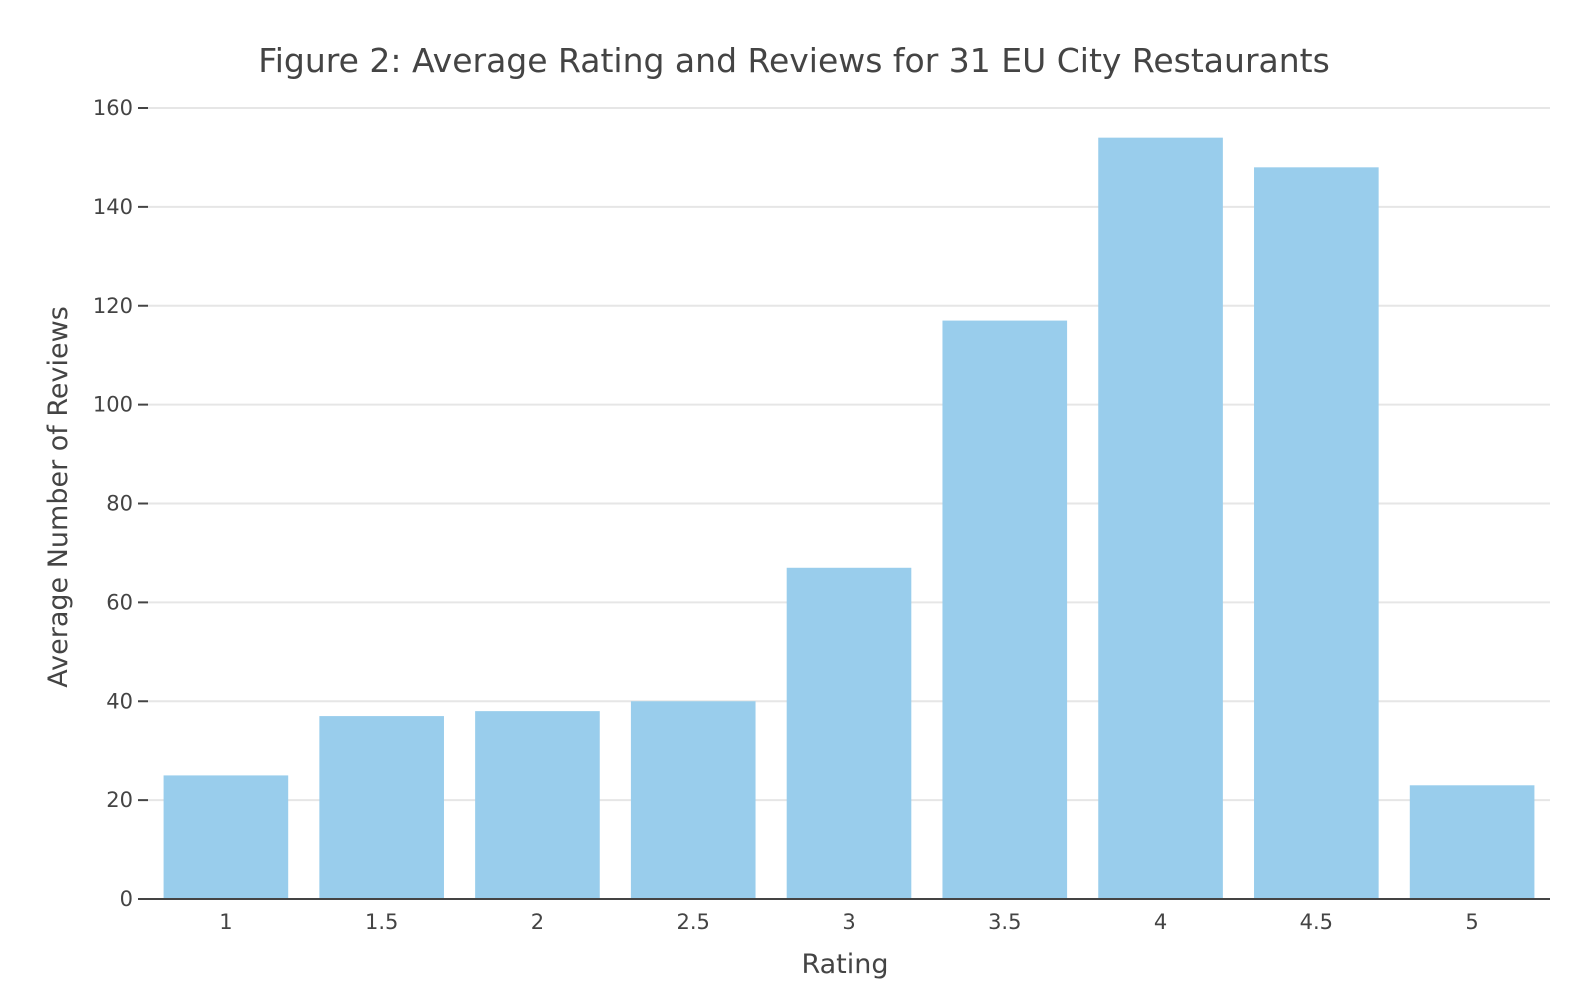 This screenshot has width=1588, height=990. What do you see at coordinates (381, 922) in the screenshot?
I see `x-tick-label: 1.5` at bounding box center [381, 922].